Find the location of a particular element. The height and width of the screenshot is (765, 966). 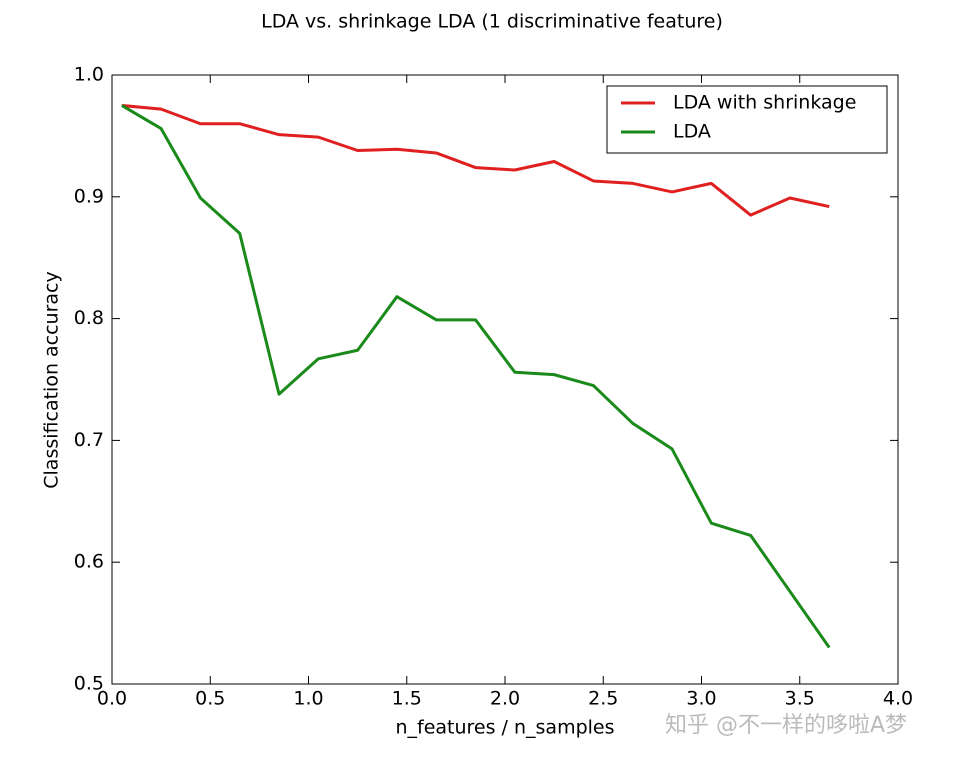

x-tick-label: 1.5 is located at coordinates (407, 699).